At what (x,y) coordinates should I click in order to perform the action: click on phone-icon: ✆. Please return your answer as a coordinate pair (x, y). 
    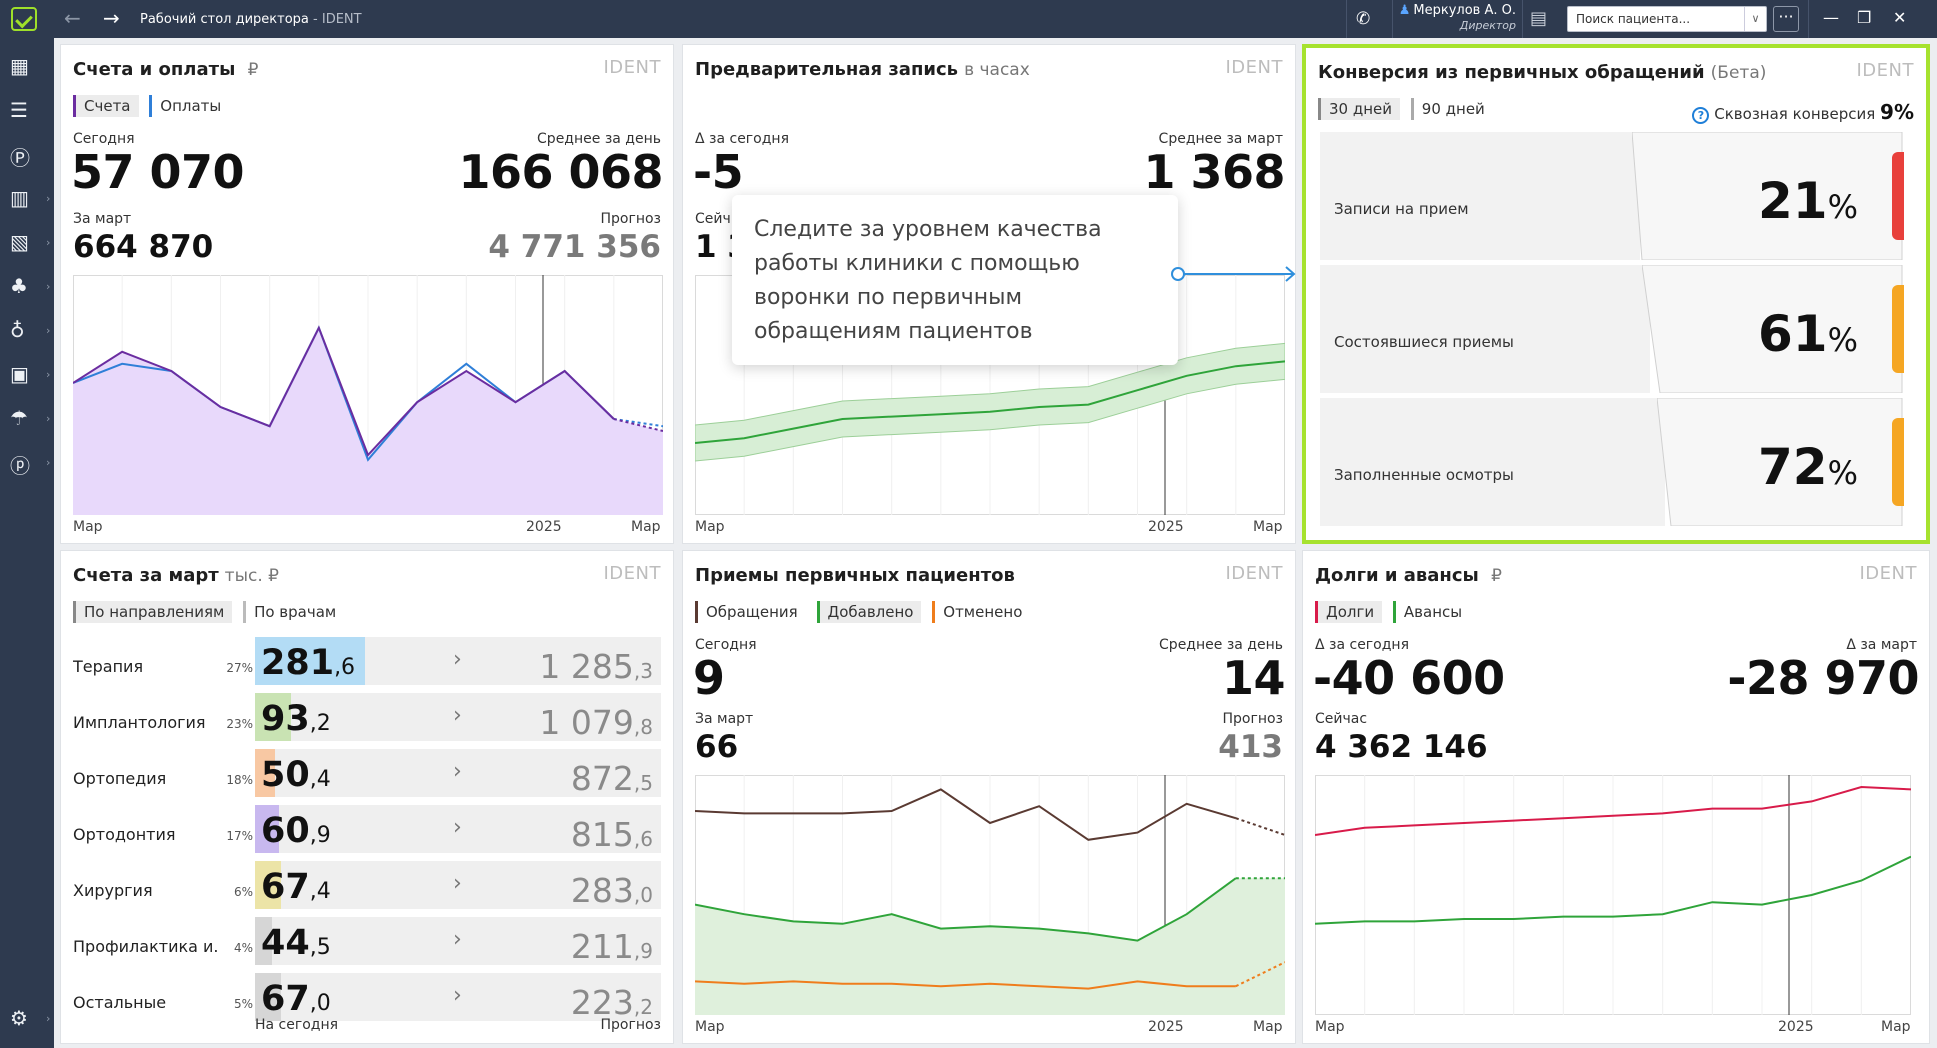
    Looking at the image, I should click on (1363, 19).